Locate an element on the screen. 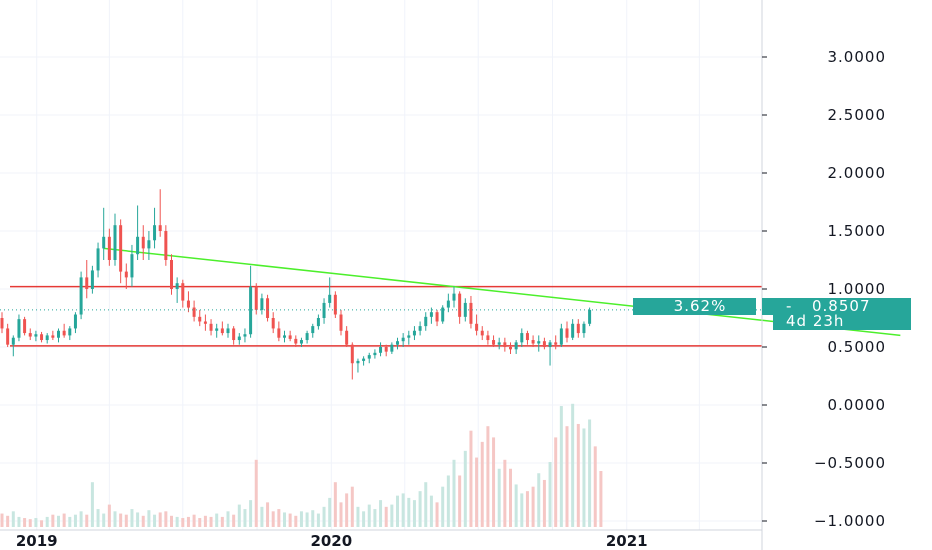 The width and height of the screenshot is (932, 550). trendline is located at coordinates (502, 292).